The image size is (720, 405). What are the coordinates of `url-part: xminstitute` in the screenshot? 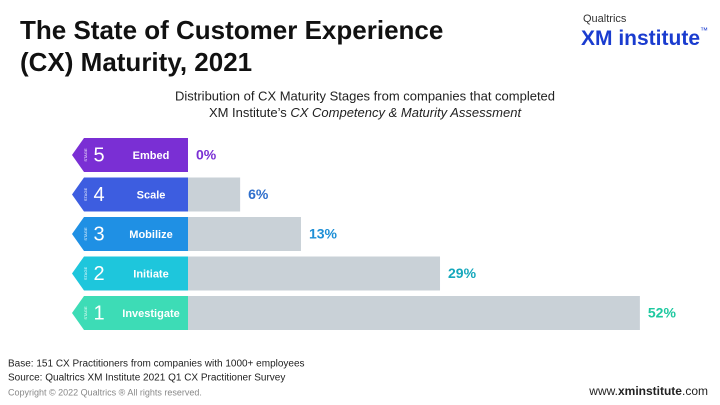 It's located at (650, 391).